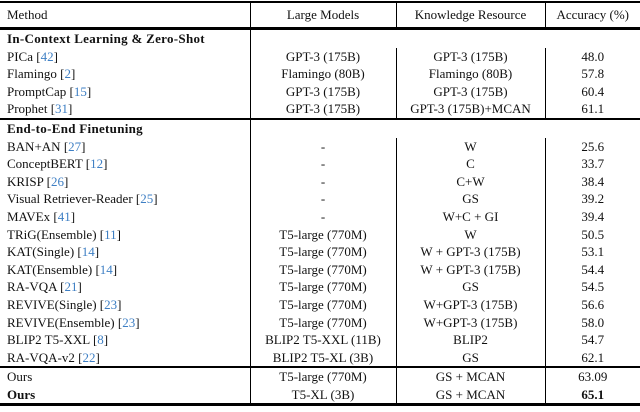 The height and width of the screenshot is (412, 640). What do you see at coordinates (470, 16) in the screenshot?
I see `col-header-knowledge-resource: Knowledge Resource` at bounding box center [470, 16].